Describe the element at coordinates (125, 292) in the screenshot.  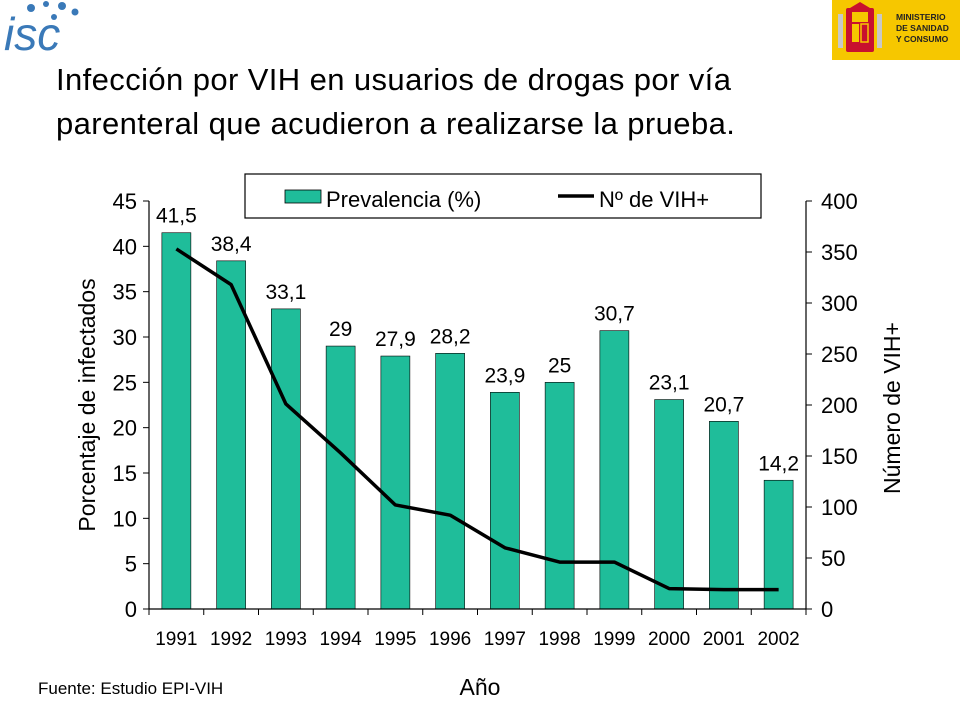
I see `y-tick-label: 35` at that location.